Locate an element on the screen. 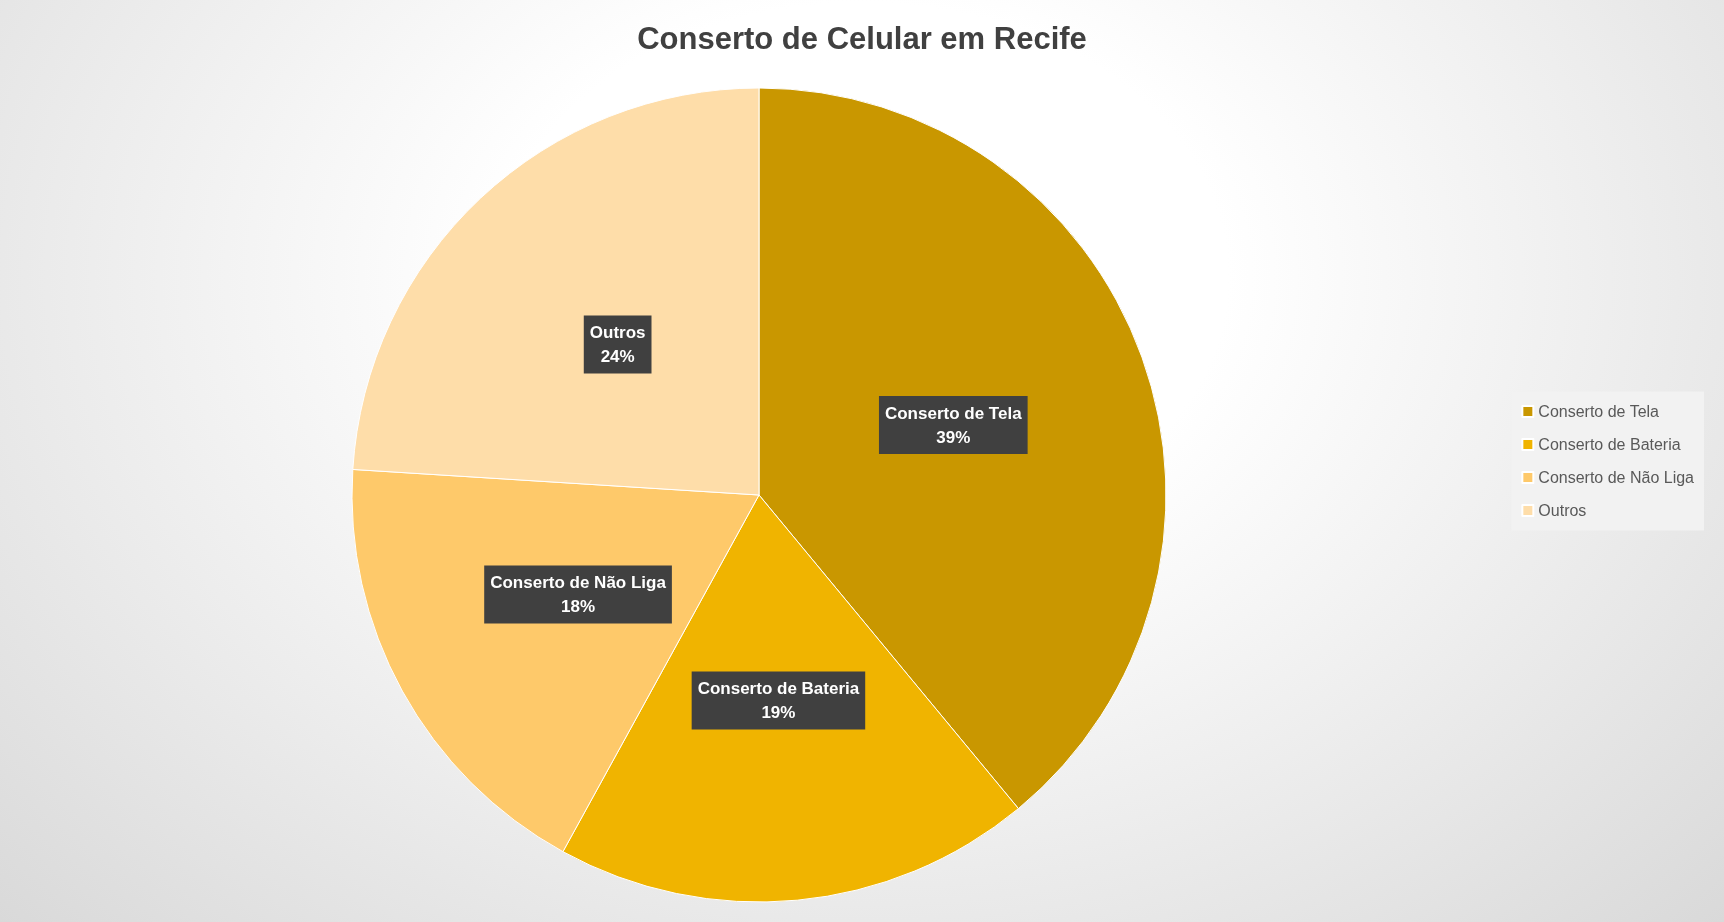 The width and height of the screenshot is (1724, 922). legend-label: Conserto de Tela is located at coordinates (1599, 411).